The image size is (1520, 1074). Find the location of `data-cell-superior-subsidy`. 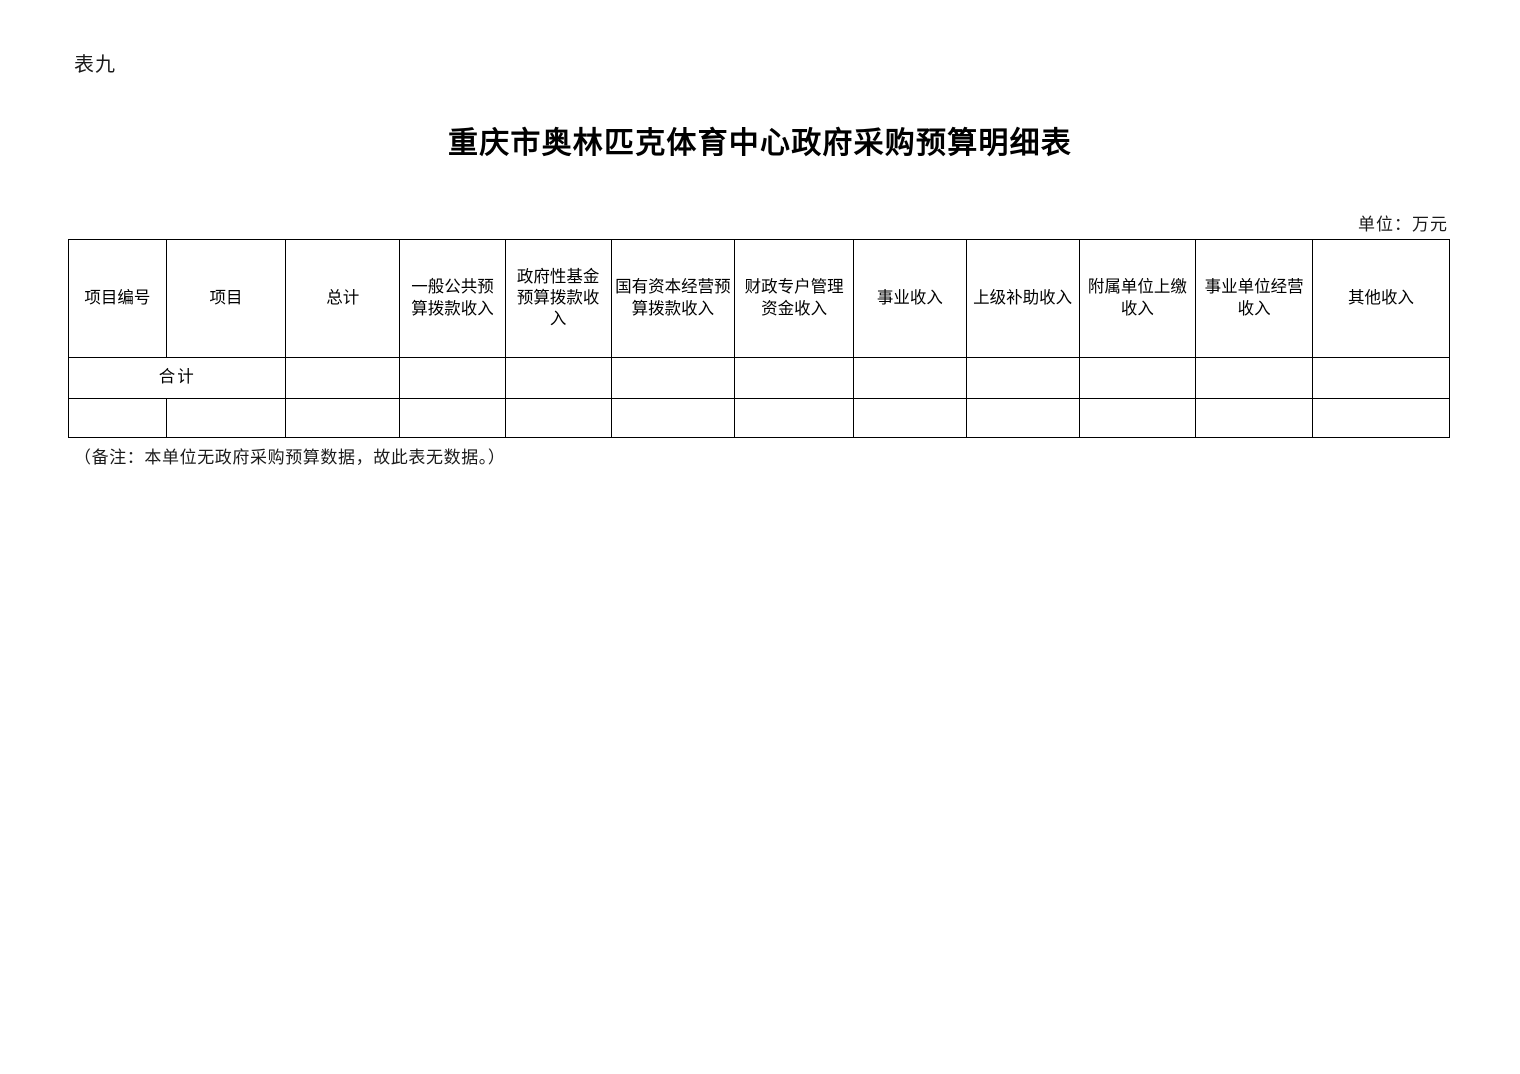

data-cell-superior-subsidy is located at coordinates (1022, 418).